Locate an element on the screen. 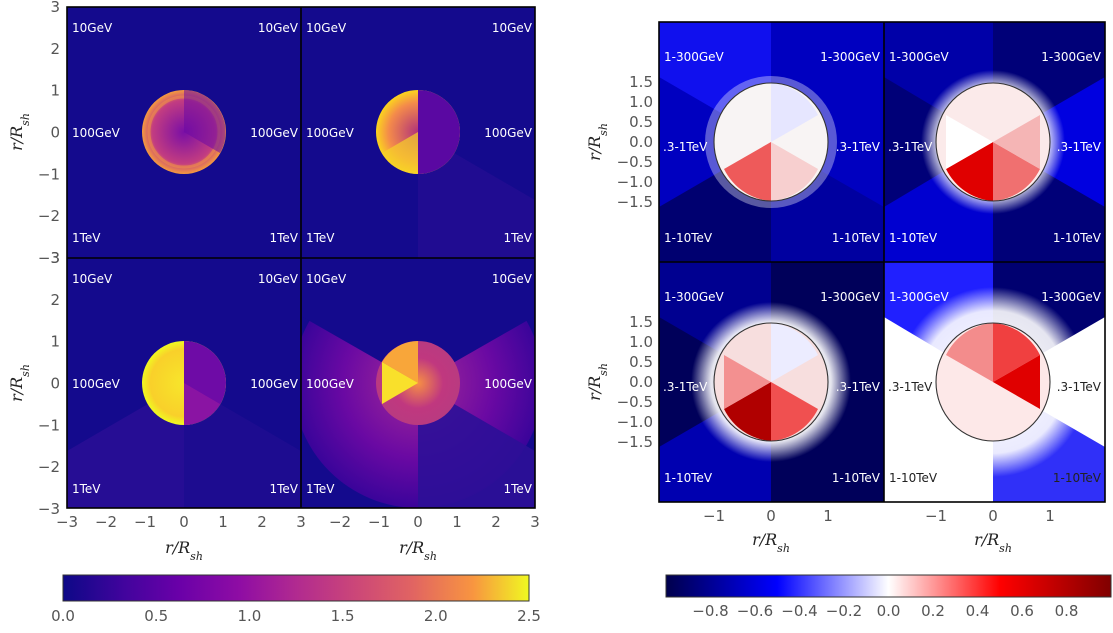 The width and height of the screenshot is (1113, 633). right-panel-bottom-right is located at coordinates (994, 382).